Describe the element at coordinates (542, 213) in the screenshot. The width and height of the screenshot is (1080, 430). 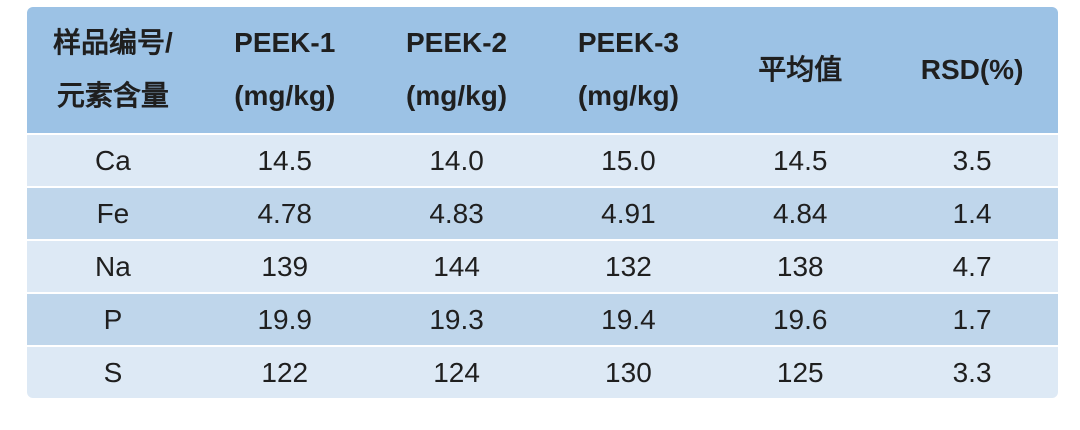
I see `table-row-fe: Fe 4.78 4.83 4.91 4.84 1.4` at that location.